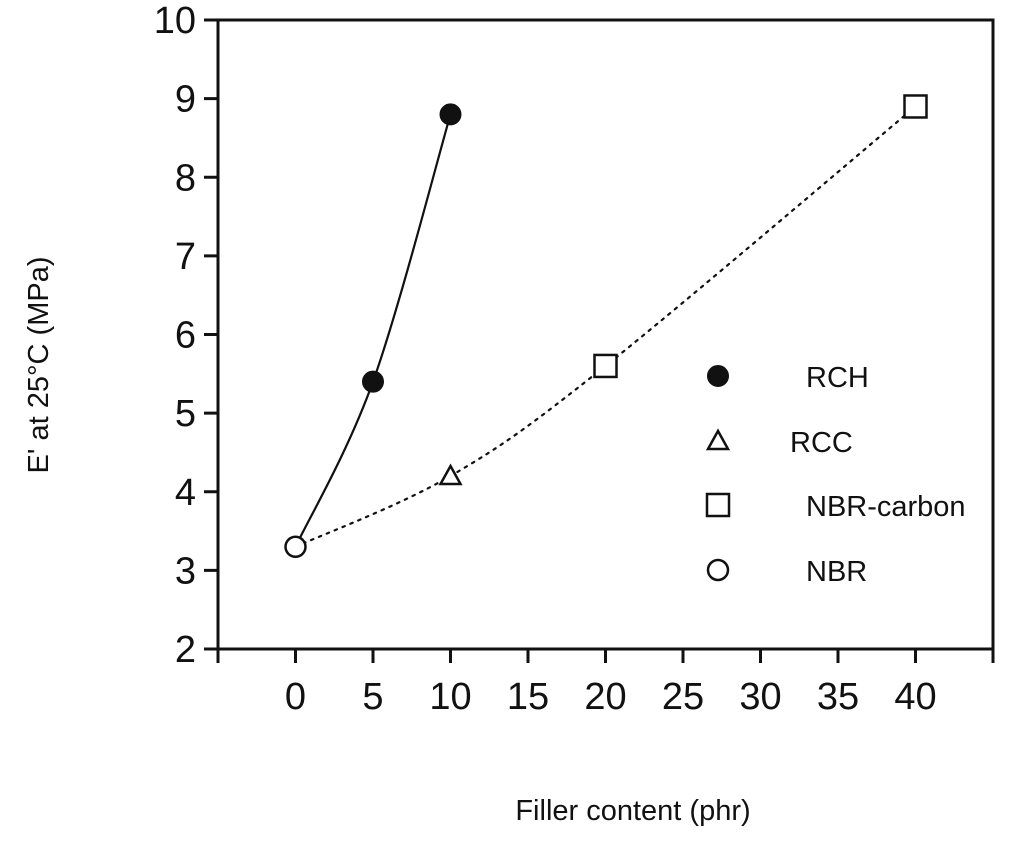  I want to click on legend-label-rch: RCH, so click(837, 378).